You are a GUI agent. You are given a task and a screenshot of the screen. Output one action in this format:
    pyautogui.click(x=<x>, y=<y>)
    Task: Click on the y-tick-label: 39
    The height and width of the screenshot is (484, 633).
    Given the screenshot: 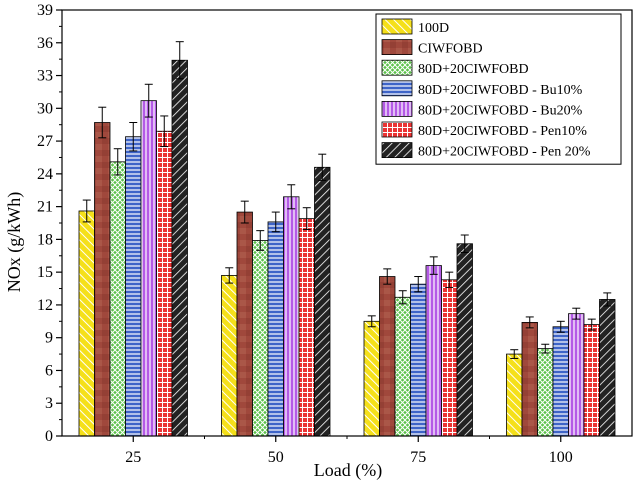 What is the action you would take?
    pyautogui.click(x=45, y=10)
    